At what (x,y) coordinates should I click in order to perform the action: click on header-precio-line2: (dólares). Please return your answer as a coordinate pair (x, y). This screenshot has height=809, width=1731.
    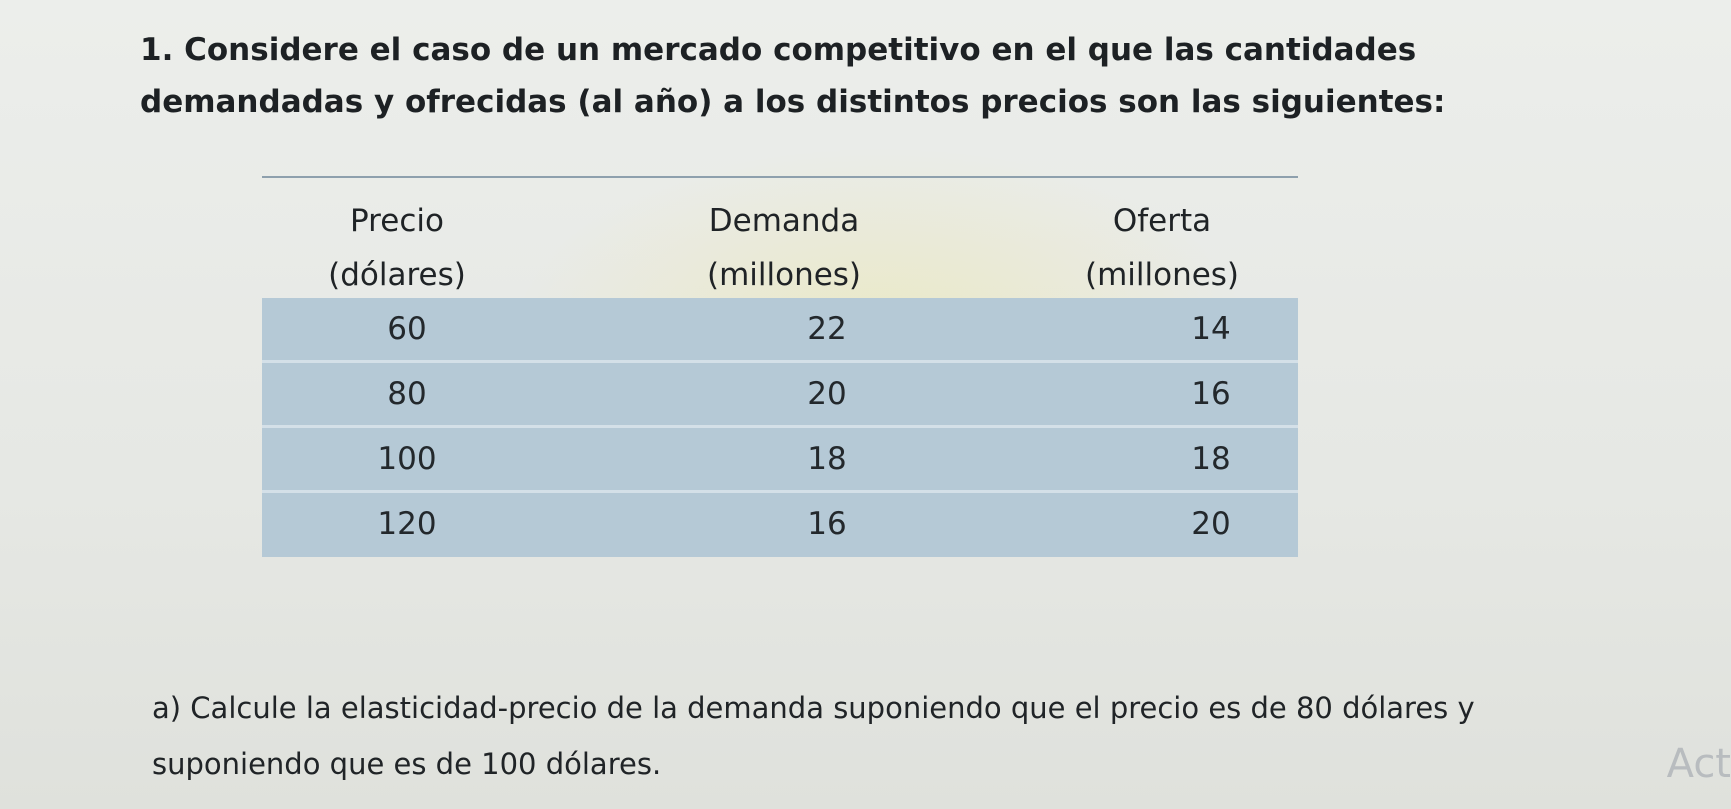
    Looking at the image, I should click on (397, 275).